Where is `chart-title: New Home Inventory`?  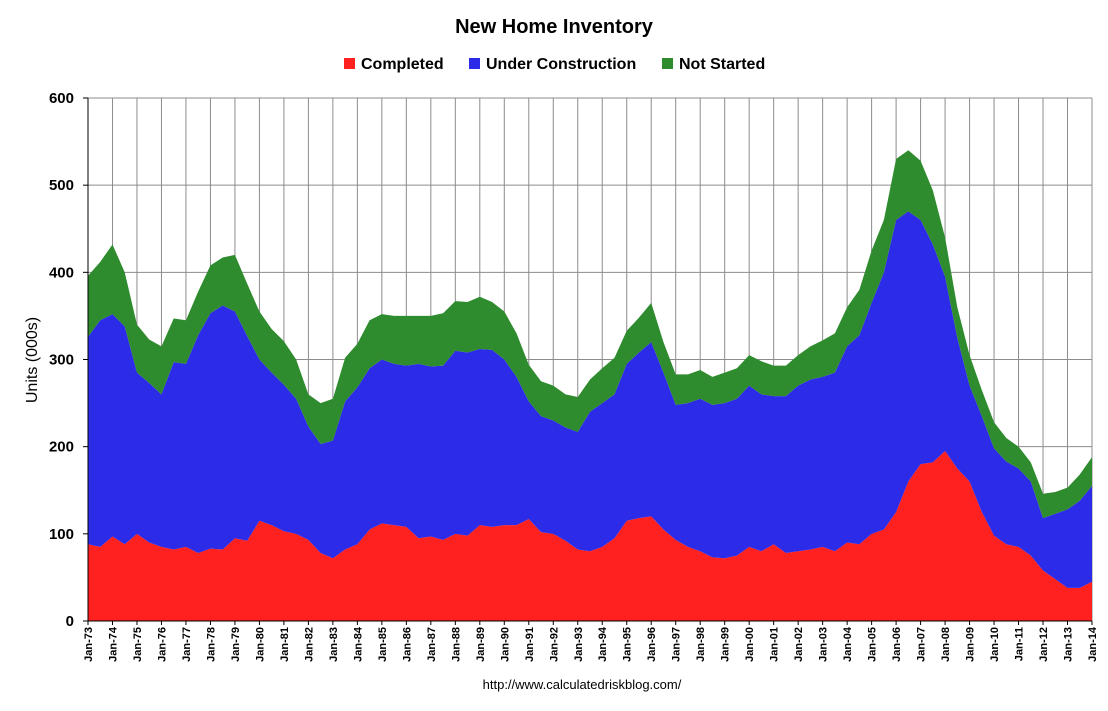 chart-title: New Home Inventory is located at coordinates (554, 27).